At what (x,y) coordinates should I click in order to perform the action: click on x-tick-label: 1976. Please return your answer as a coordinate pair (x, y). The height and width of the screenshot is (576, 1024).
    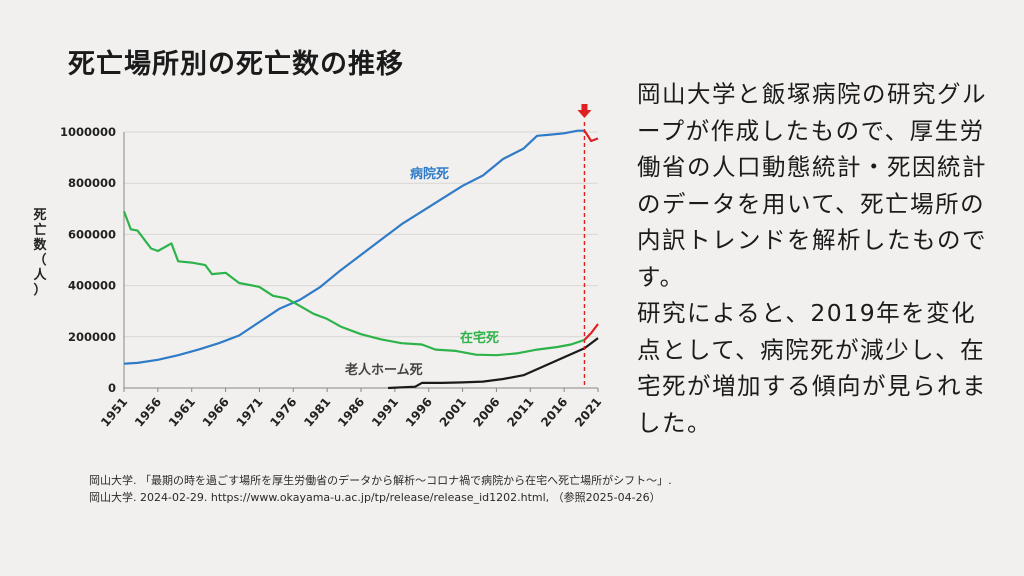
    Looking at the image, I should click on (283, 412).